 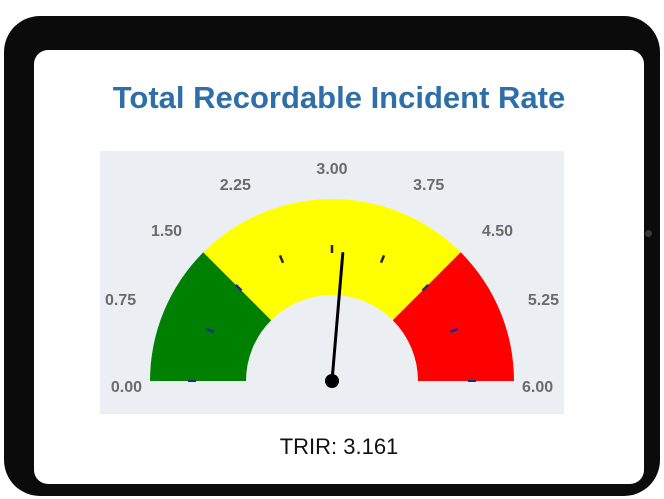 I want to click on tick-label-4: 3.00, so click(x=331, y=169).